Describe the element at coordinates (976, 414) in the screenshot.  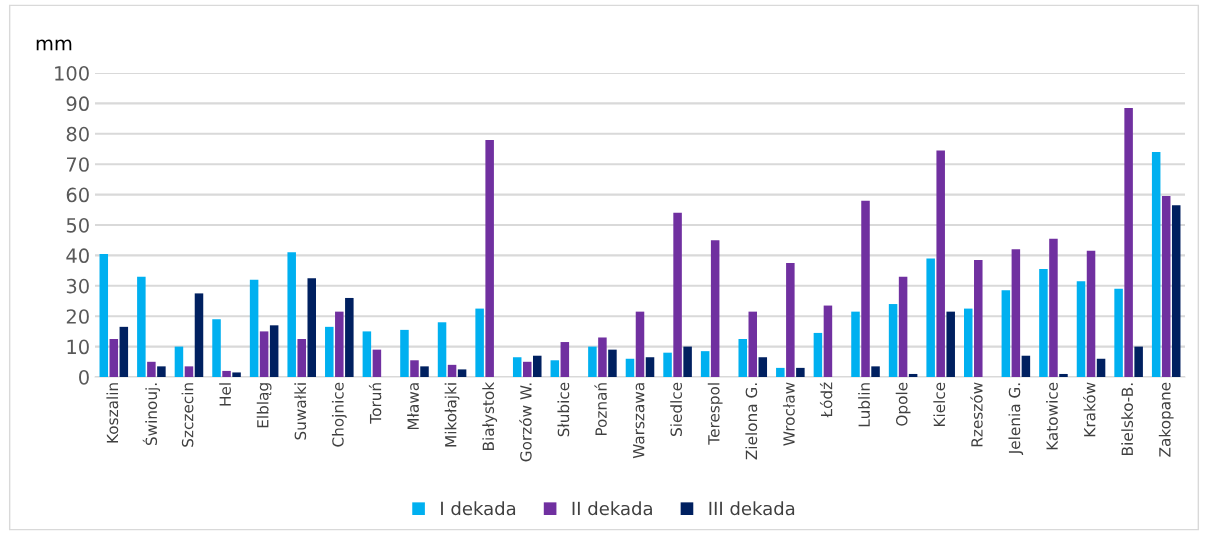
I see `x-tick-label: Rzeszów` at that location.